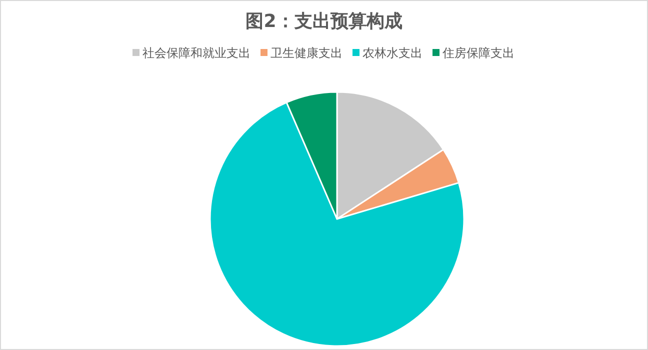 This screenshot has height=350, width=648. Describe the element at coordinates (478, 53) in the screenshot. I see `legend-label: 住房保障支出` at that location.